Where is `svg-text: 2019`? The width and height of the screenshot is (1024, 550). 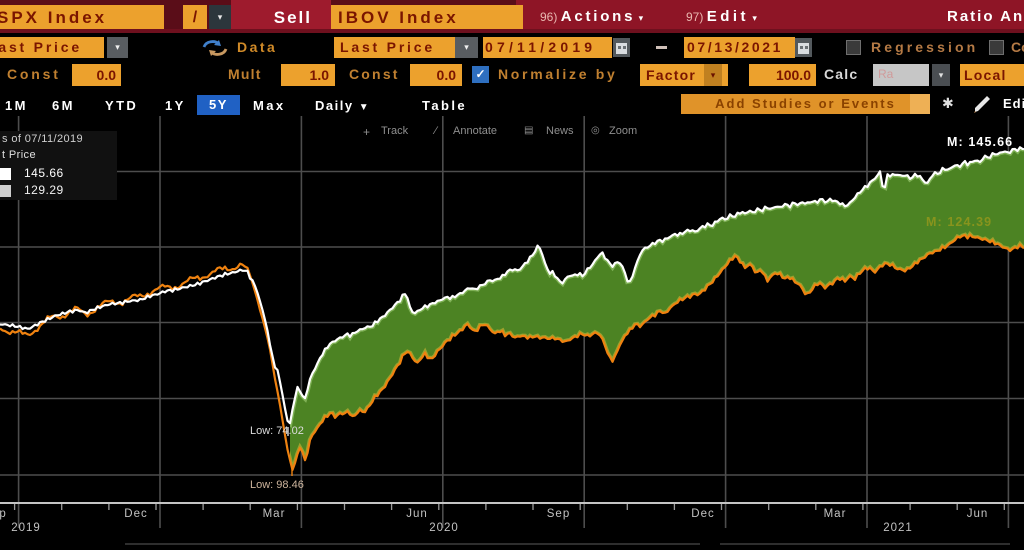
svg-text: 2019 is located at coordinates (26, 528).